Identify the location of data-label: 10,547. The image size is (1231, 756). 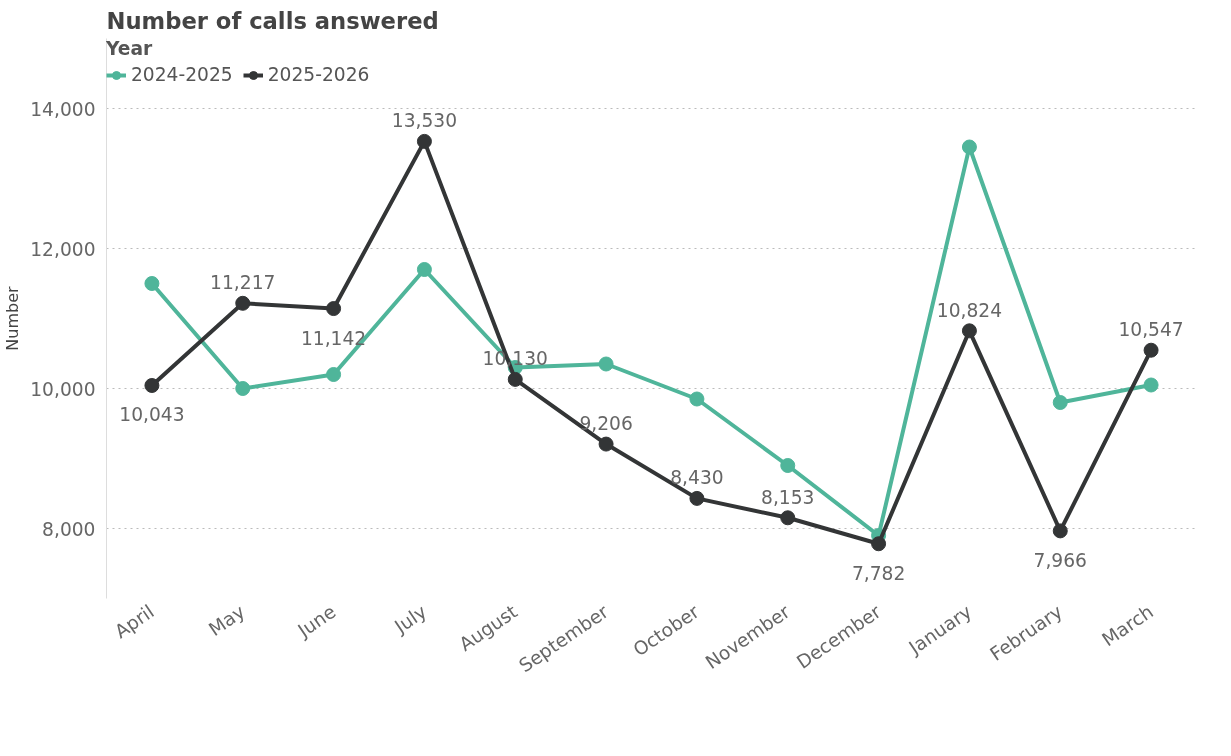
(1151, 330).